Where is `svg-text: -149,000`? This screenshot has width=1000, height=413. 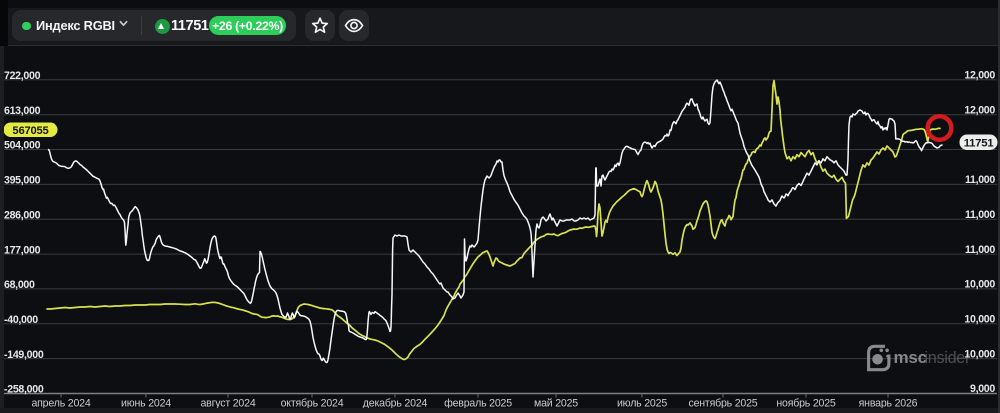
svg-text: -149,000 is located at coordinates (24, 355).